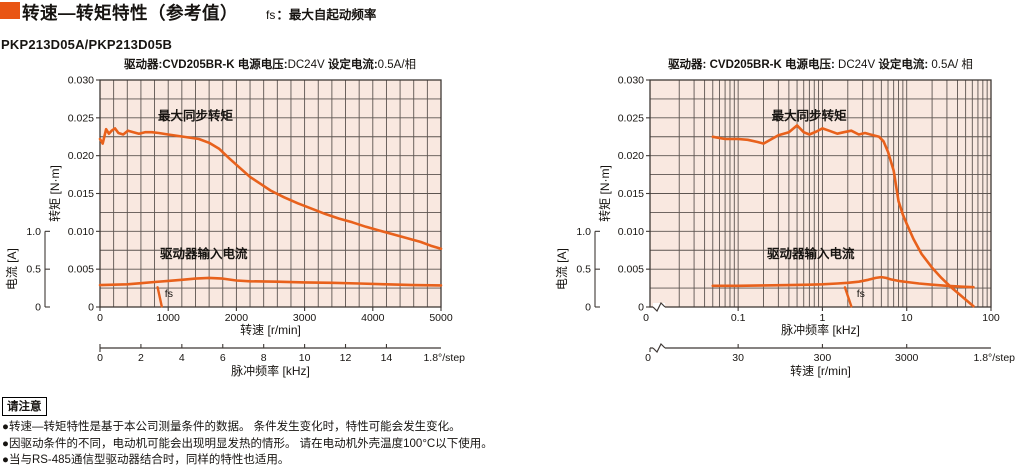 The image size is (1018, 476). What do you see at coordinates (823, 358) in the screenshot?
I see `svg-text: 300` at bounding box center [823, 358].